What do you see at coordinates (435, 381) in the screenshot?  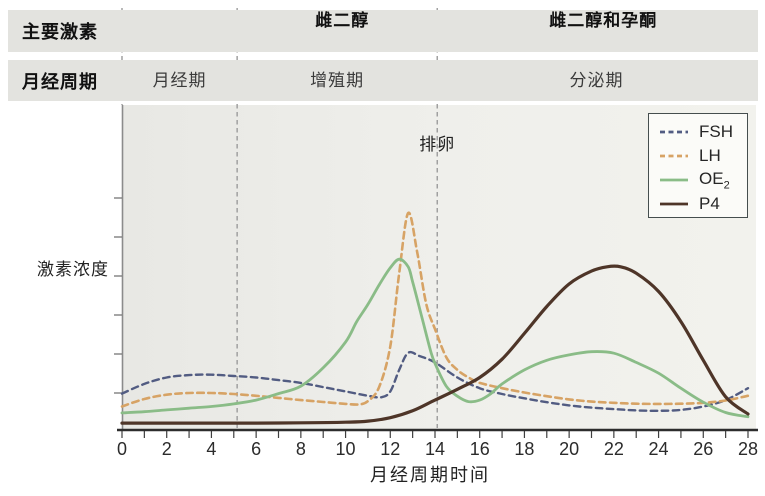 I see `curve-fsh` at bounding box center [435, 381].